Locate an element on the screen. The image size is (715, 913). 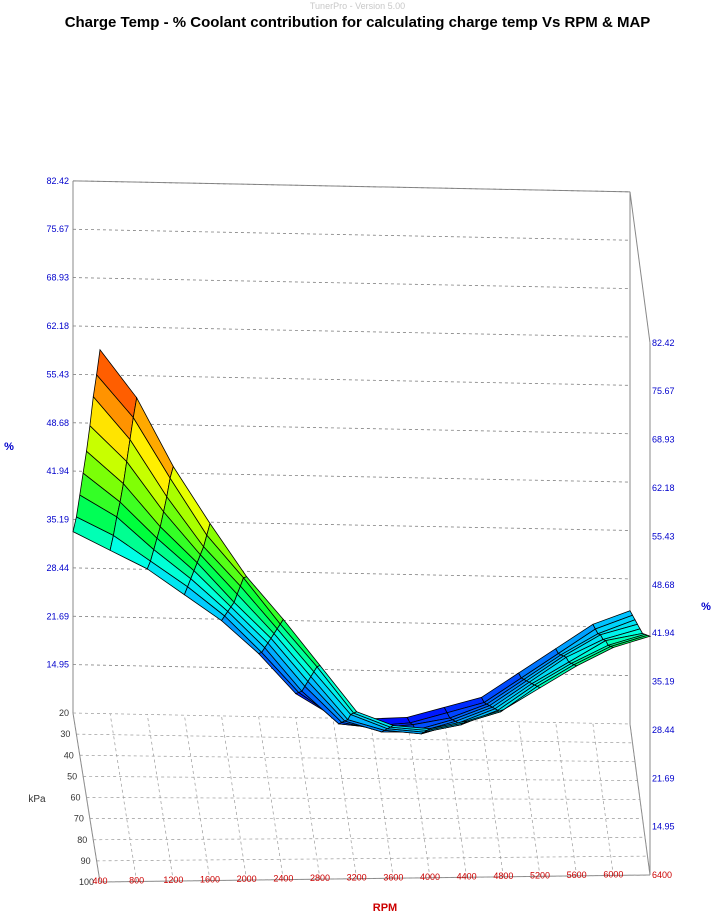
rpm-tick-label: 4800 is located at coordinates (503, 876).